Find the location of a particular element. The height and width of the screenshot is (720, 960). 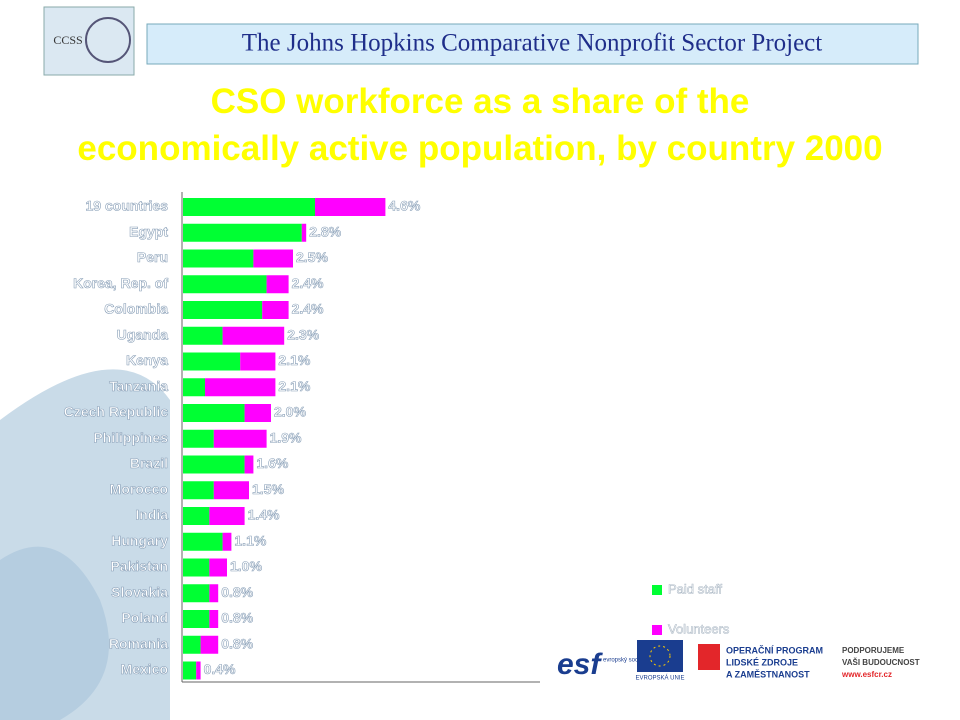

y-tick-label: Peru is located at coordinates (152, 257).